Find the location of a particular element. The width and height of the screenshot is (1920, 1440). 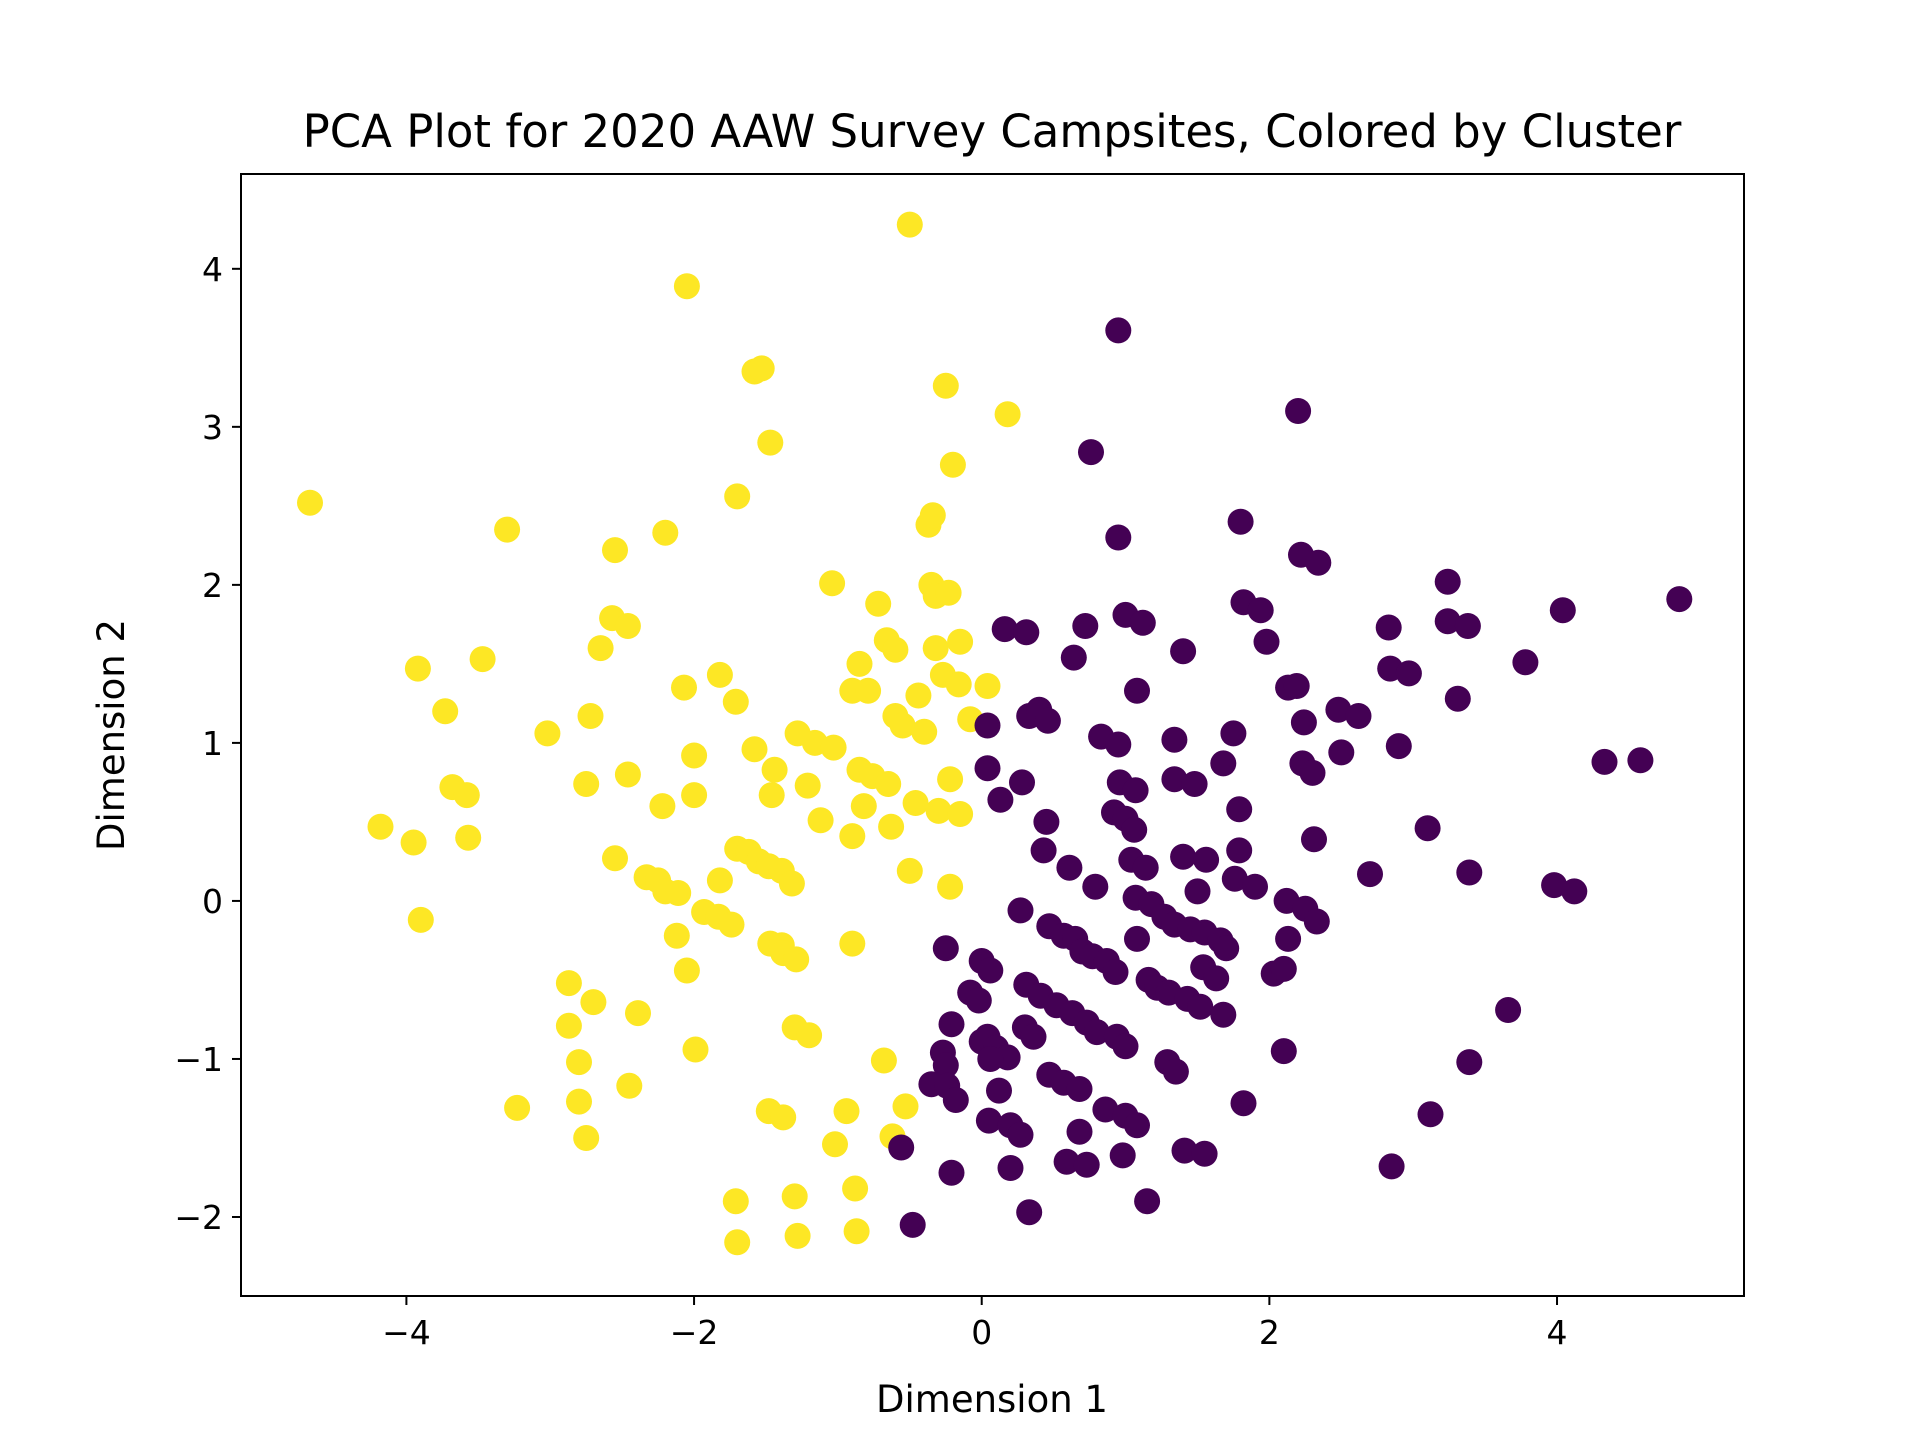

x-axis-ticks: −4 −2 0 2 4 is located at coordinates (975, 1324).